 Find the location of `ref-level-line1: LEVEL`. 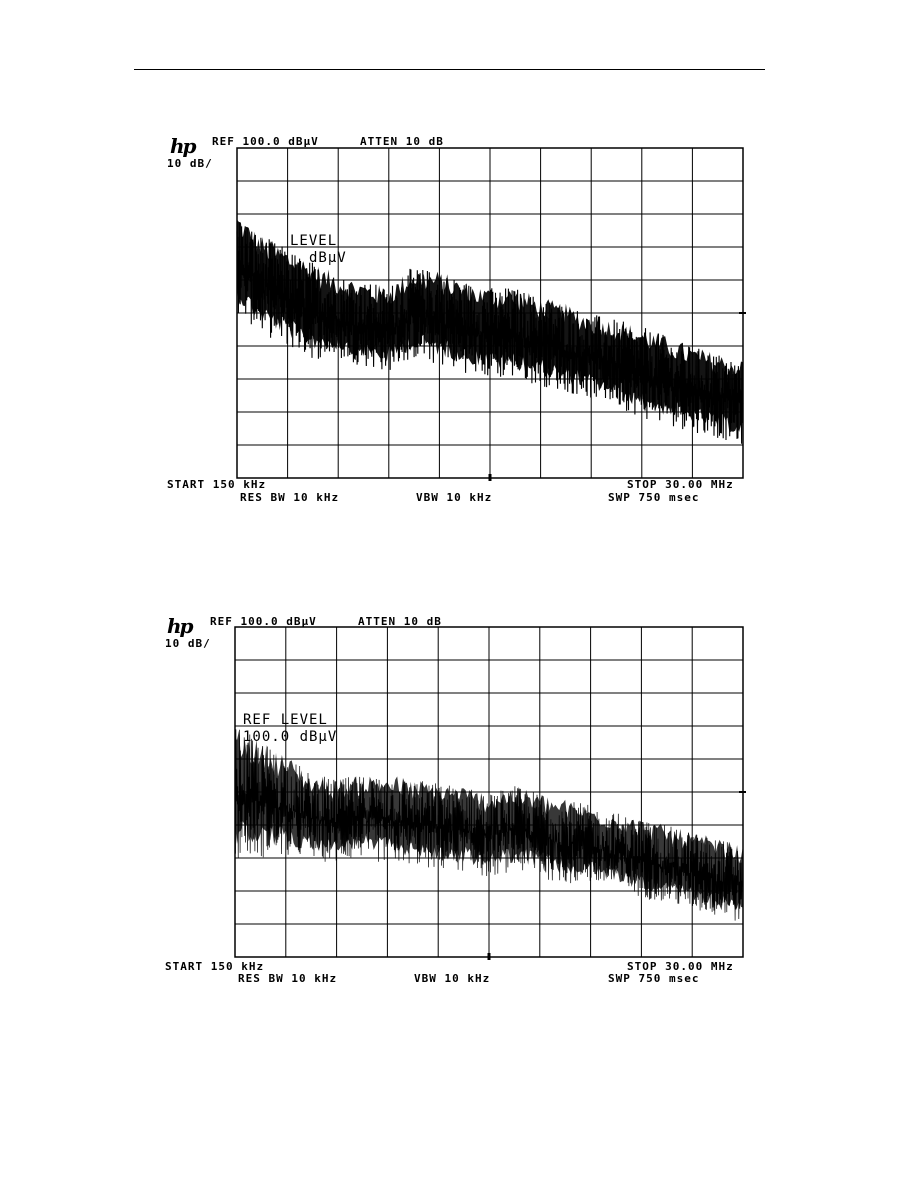

ref-level-line1: LEVEL is located at coordinates (314, 241).